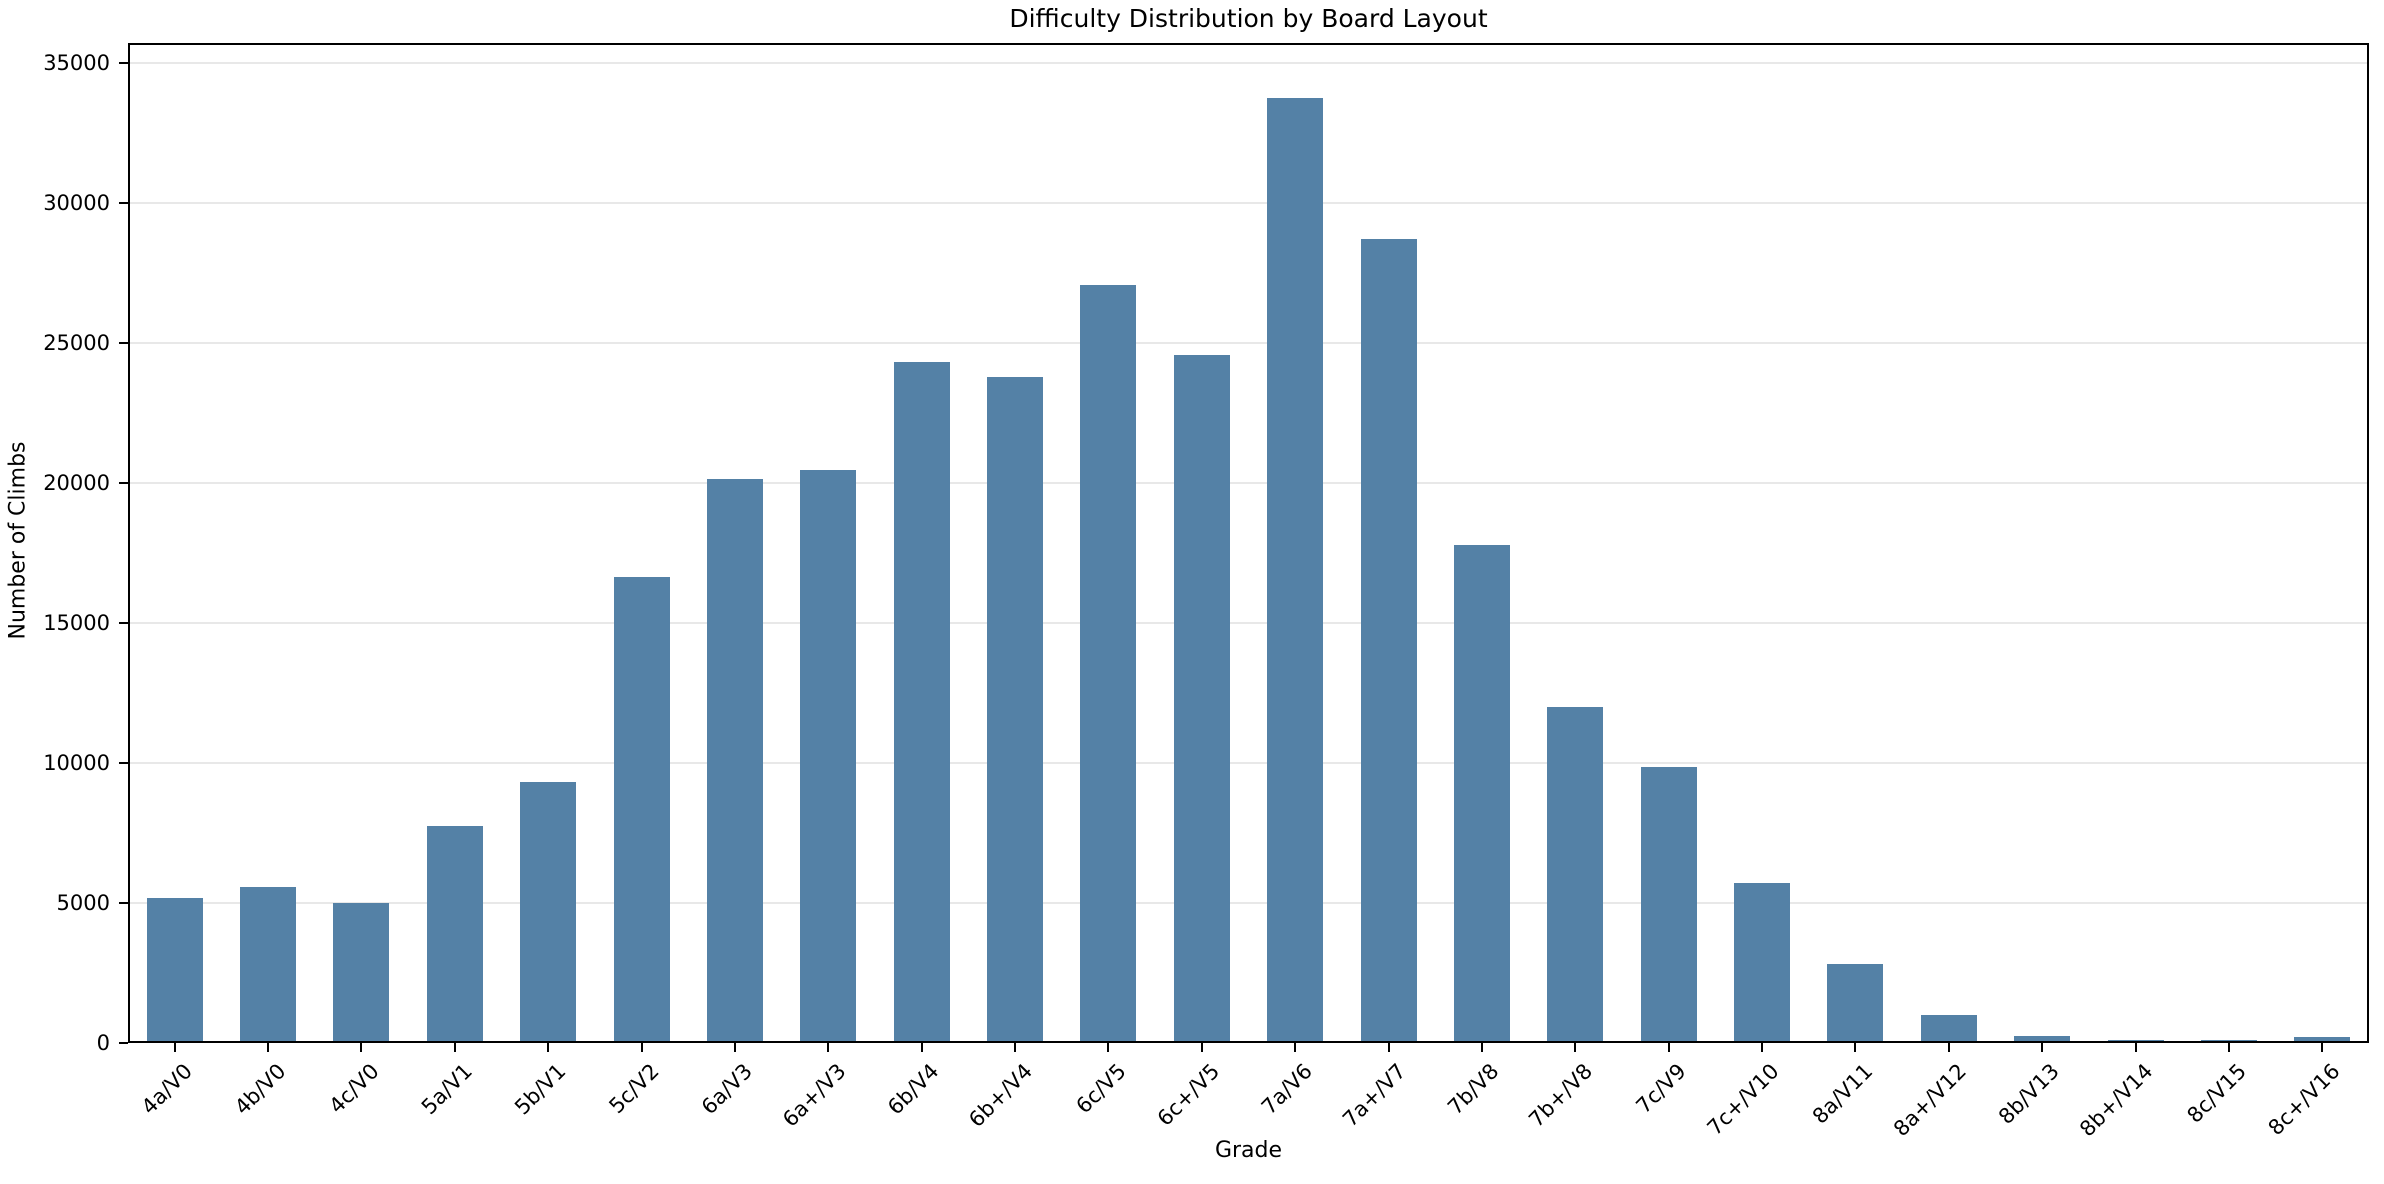 Image resolution: width=2384 pixels, height=1184 pixels. What do you see at coordinates (18, 540) in the screenshot?
I see `y-axis-label: Number of Climbs` at bounding box center [18, 540].